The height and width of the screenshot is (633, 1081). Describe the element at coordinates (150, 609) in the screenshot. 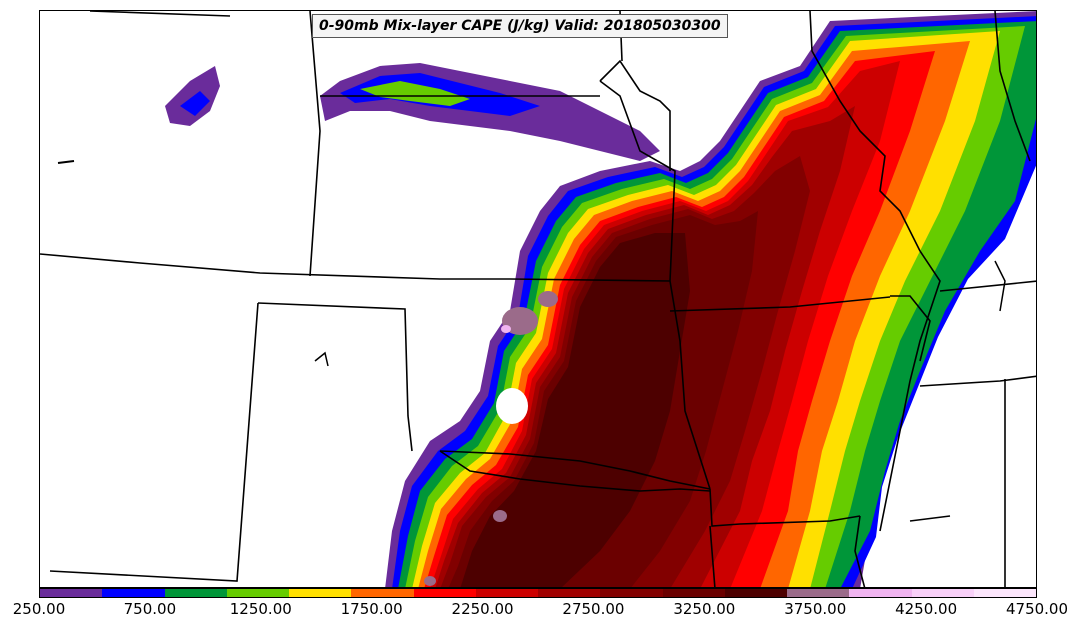

I see `colorbar-tick-label: 750.00` at that location.